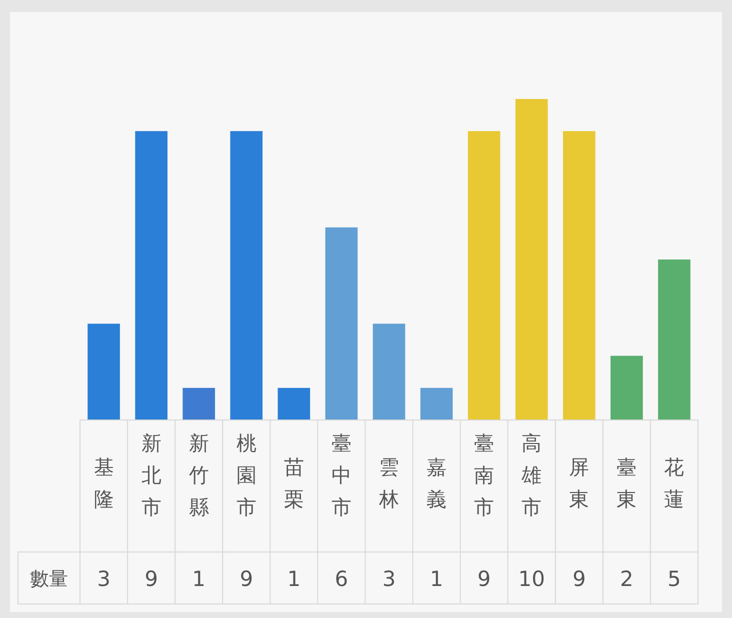 The height and width of the screenshot is (618, 732). Describe the element at coordinates (674, 579) in the screenshot. I see `data-label: 5` at that location.